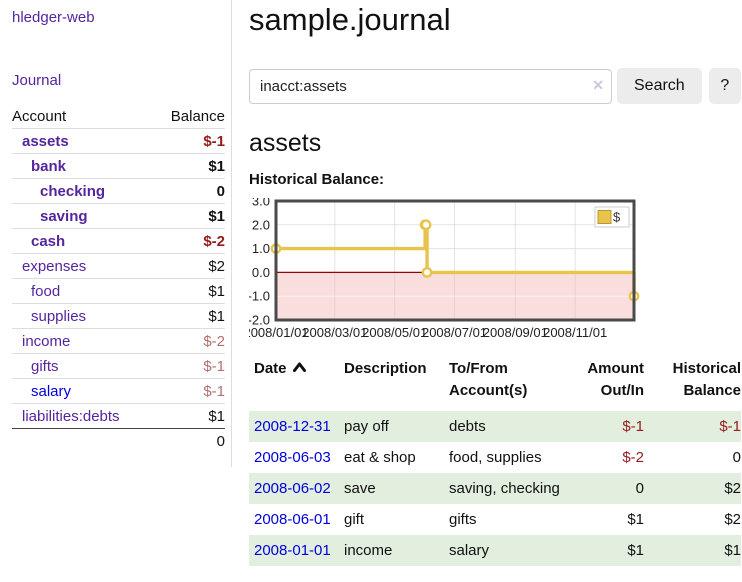 Image resolution: width=742 pixels, height=582 pixels. What do you see at coordinates (495, 550) in the screenshot?
I see `register-row: 2008-01-01 income salary $1 $1` at bounding box center [495, 550].